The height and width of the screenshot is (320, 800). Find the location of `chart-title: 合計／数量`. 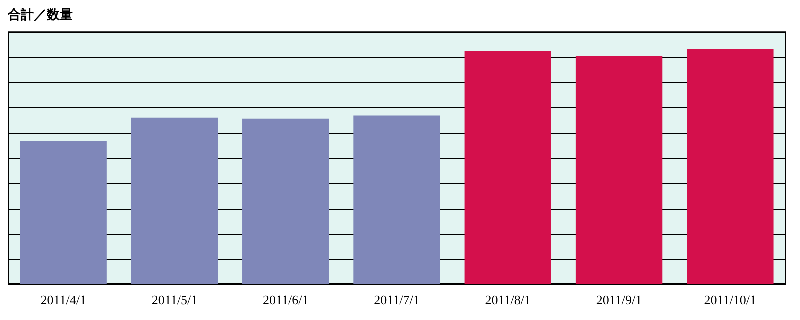

chart-title: 合計／数量 is located at coordinates (40, 15).